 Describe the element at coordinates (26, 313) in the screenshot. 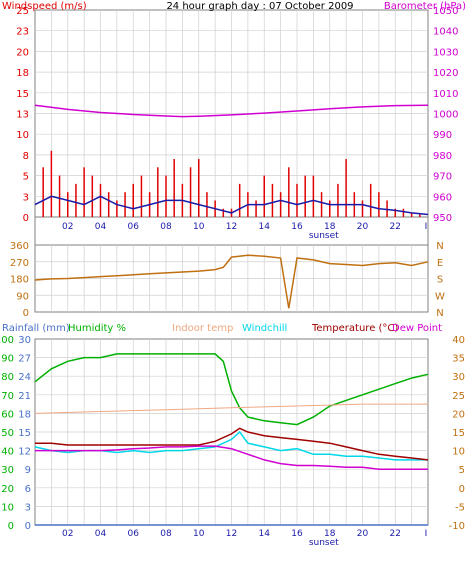

I see `direction-tick-label: 0` at that location.